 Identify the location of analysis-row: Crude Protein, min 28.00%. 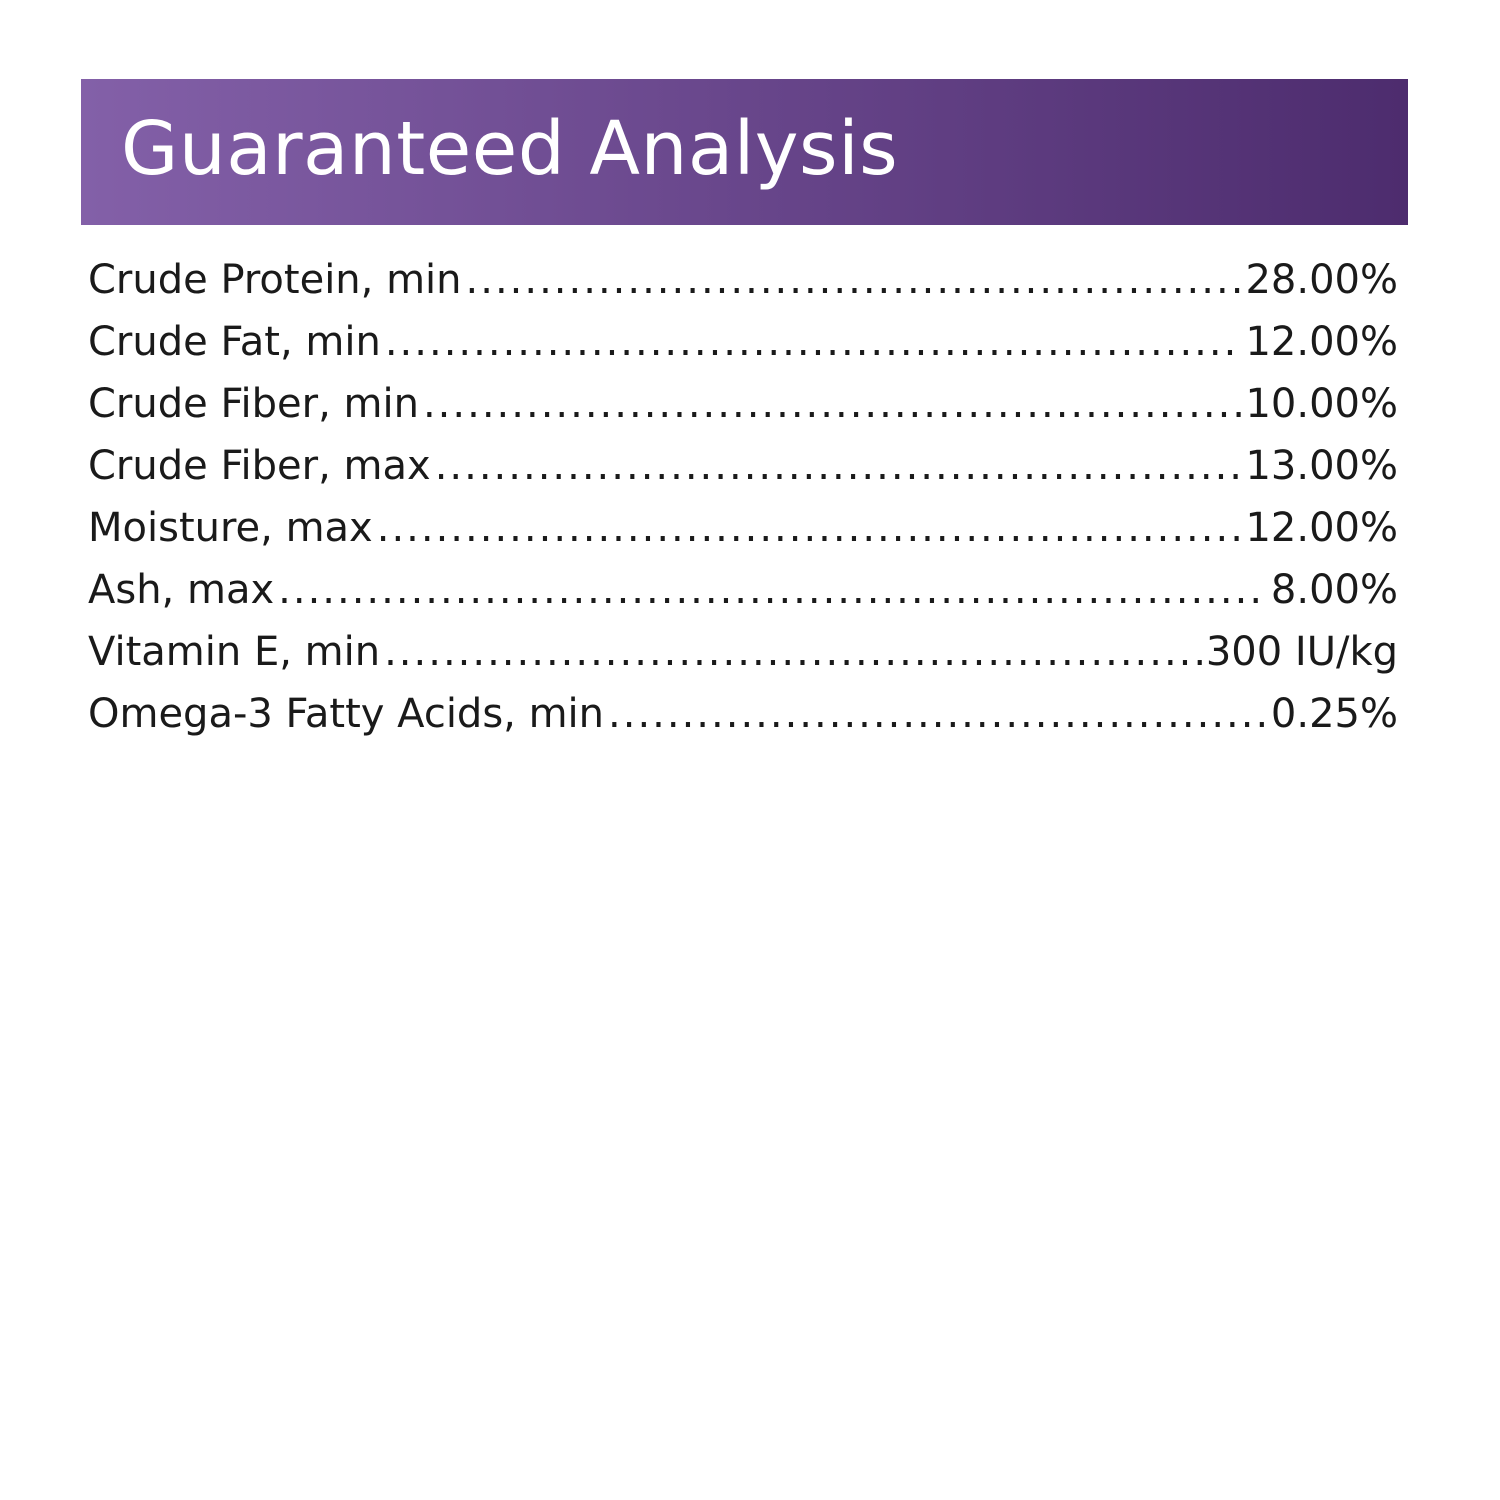
(743, 288).